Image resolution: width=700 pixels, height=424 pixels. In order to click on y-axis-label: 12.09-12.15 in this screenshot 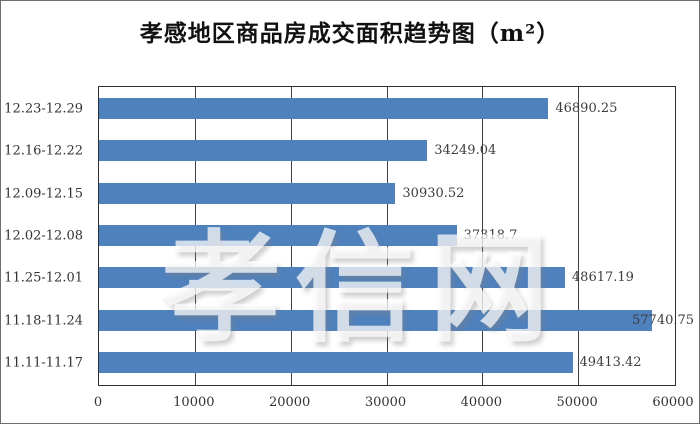, I will do `click(43, 194)`.